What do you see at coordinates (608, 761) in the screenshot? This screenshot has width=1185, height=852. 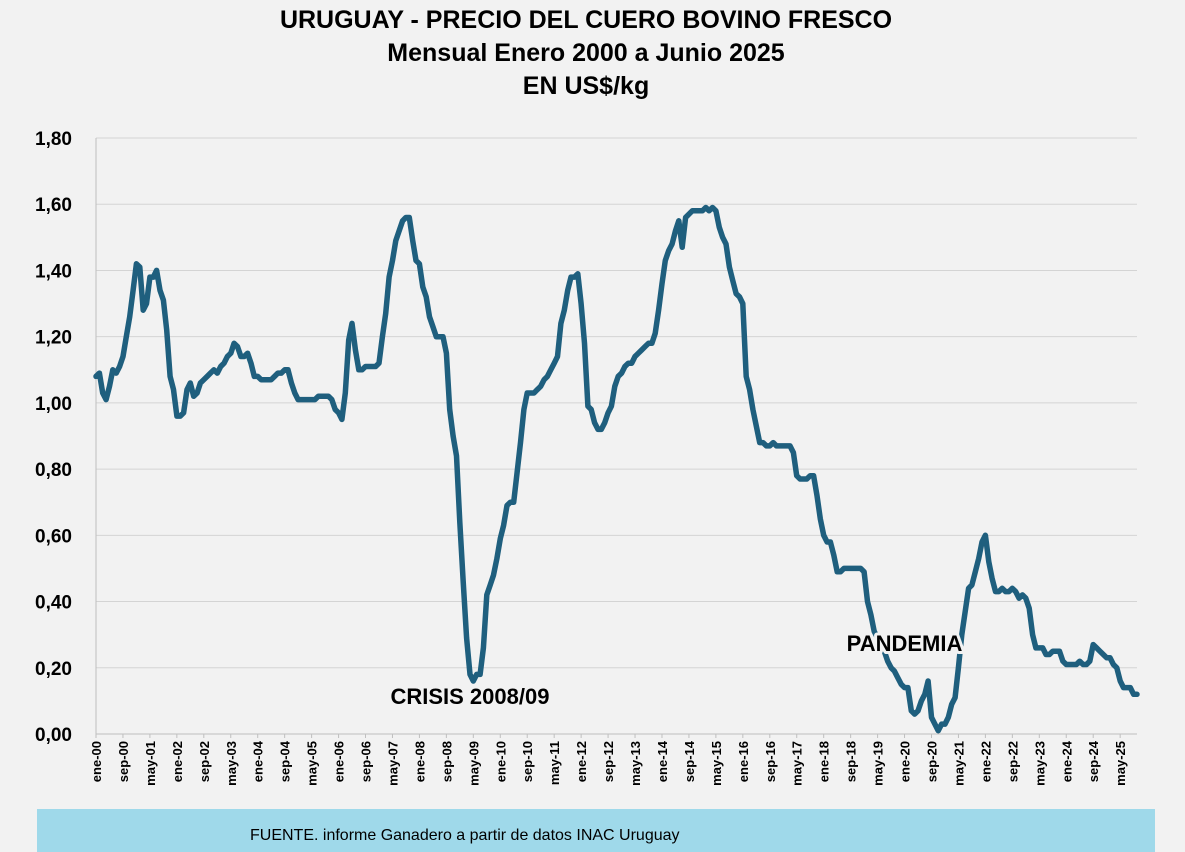 I see `x-tick-label: sep-12` at bounding box center [608, 761].